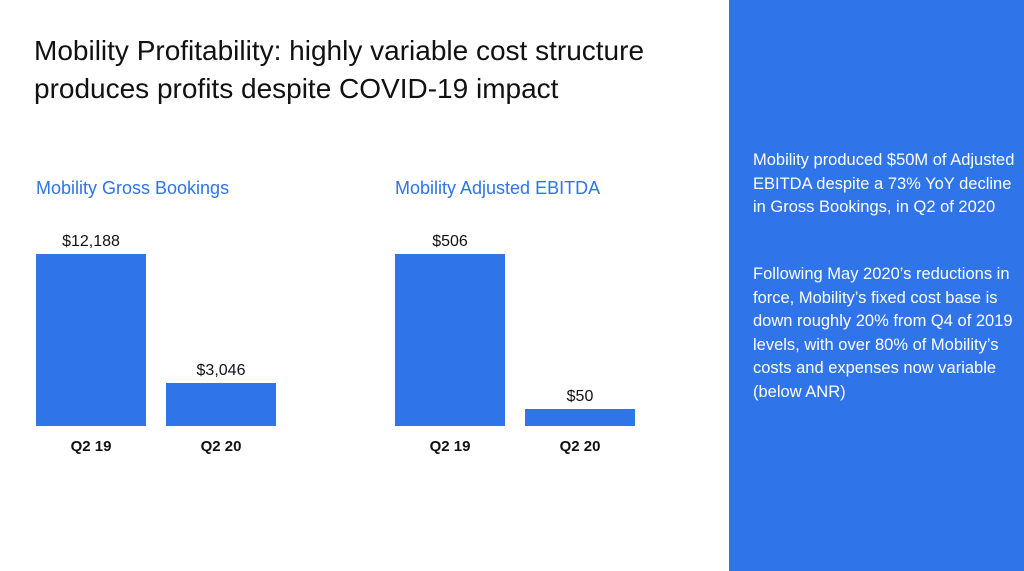  What do you see at coordinates (91, 241) in the screenshot?
I see `mobility-gross-bookings-data-label-0: $12,188` at bounding box center [91, 241].